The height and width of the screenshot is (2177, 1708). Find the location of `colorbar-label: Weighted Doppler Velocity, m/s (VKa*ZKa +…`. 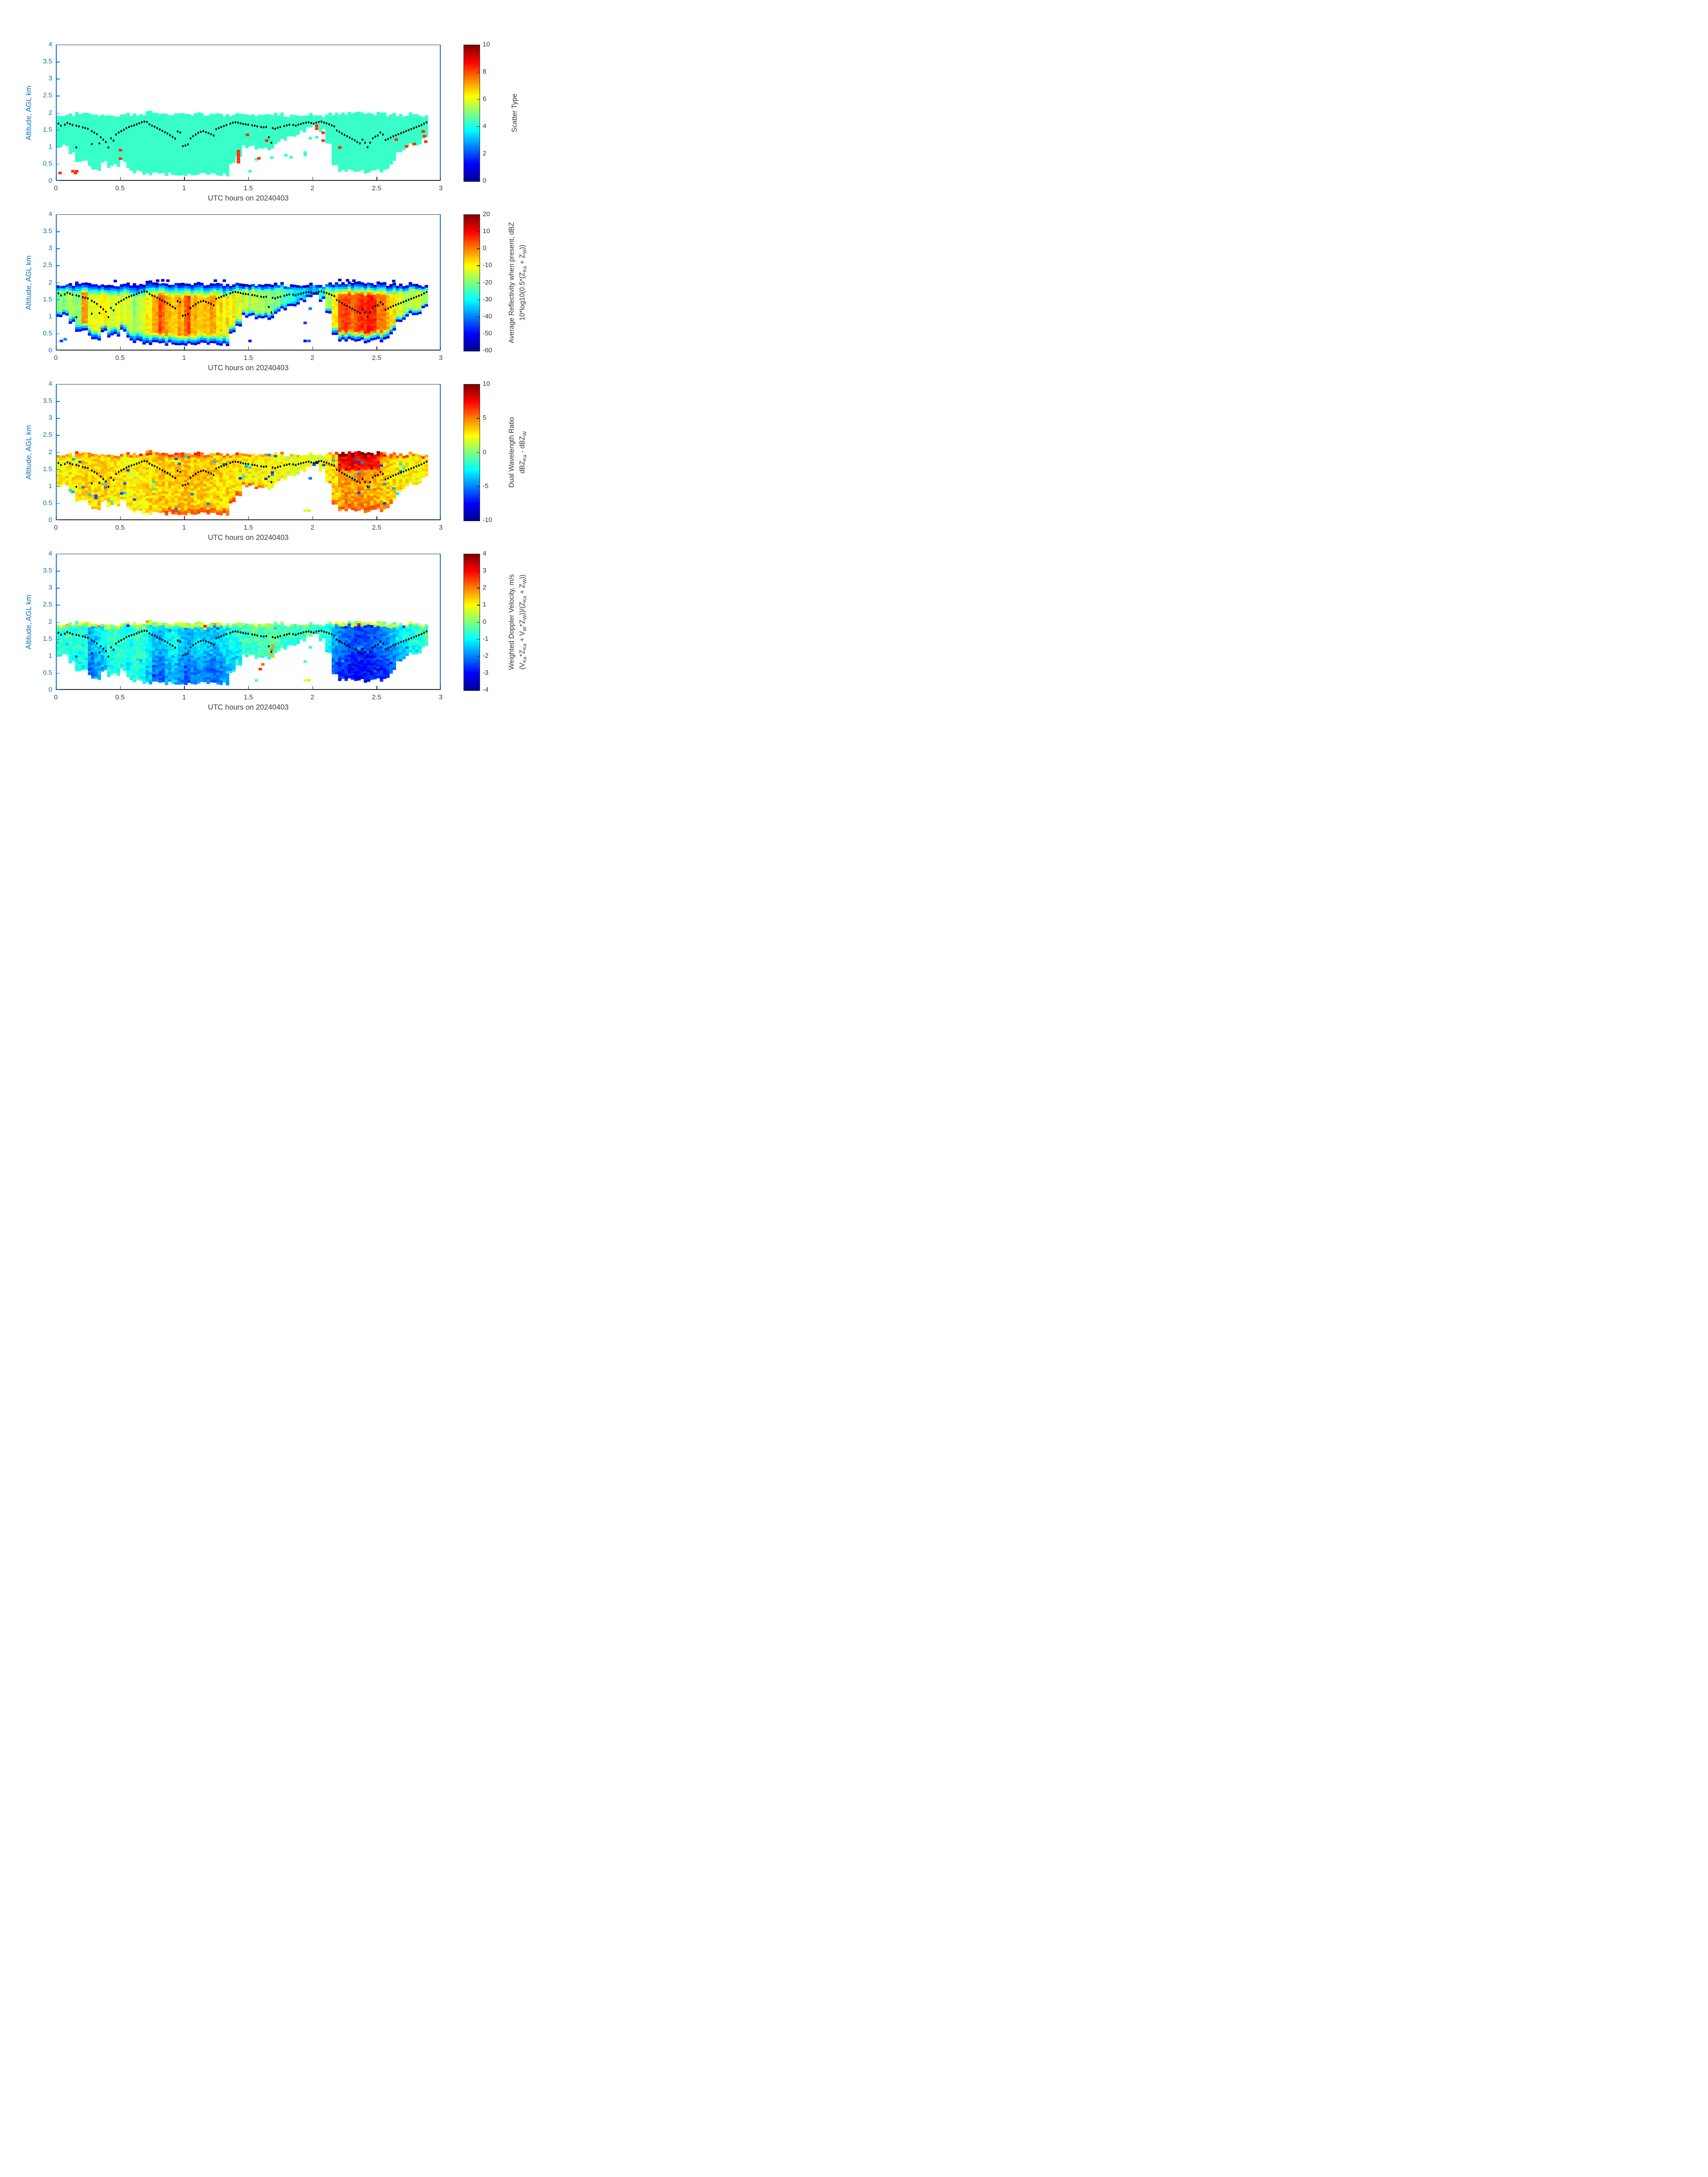

colorbar-label: Weighted Doppler Velocity, m/s (VKa*ZKa +… is located at coordinates (518, 622).